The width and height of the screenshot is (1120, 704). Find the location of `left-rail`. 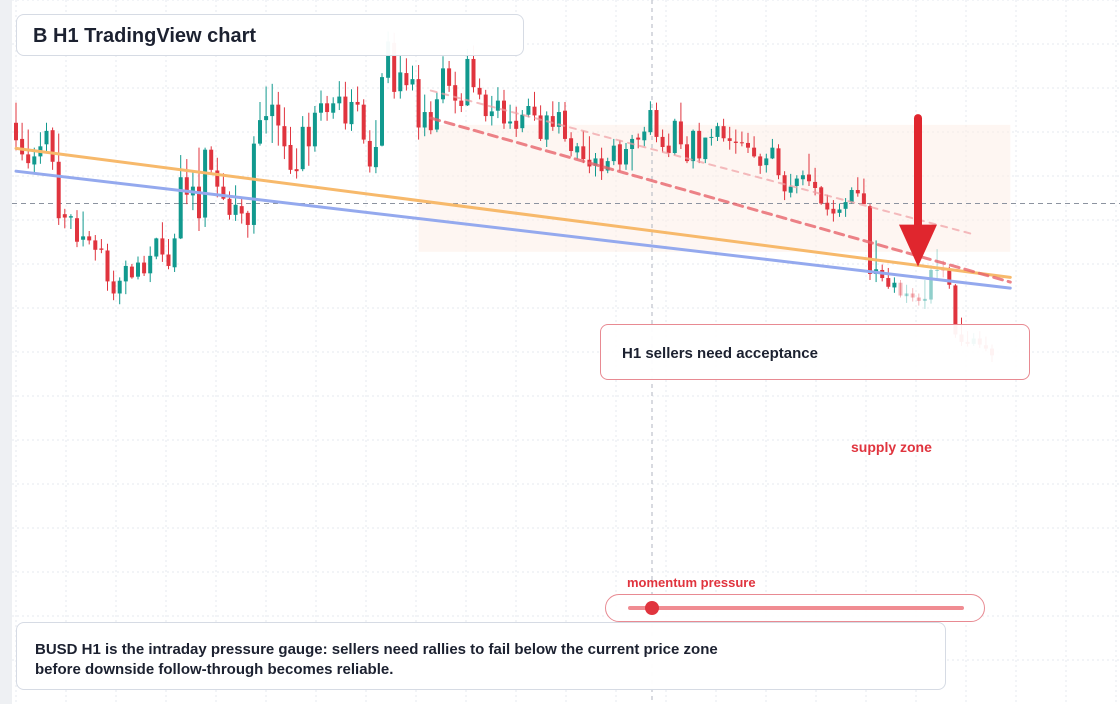

left-rail is located at coordinates (6, 352).